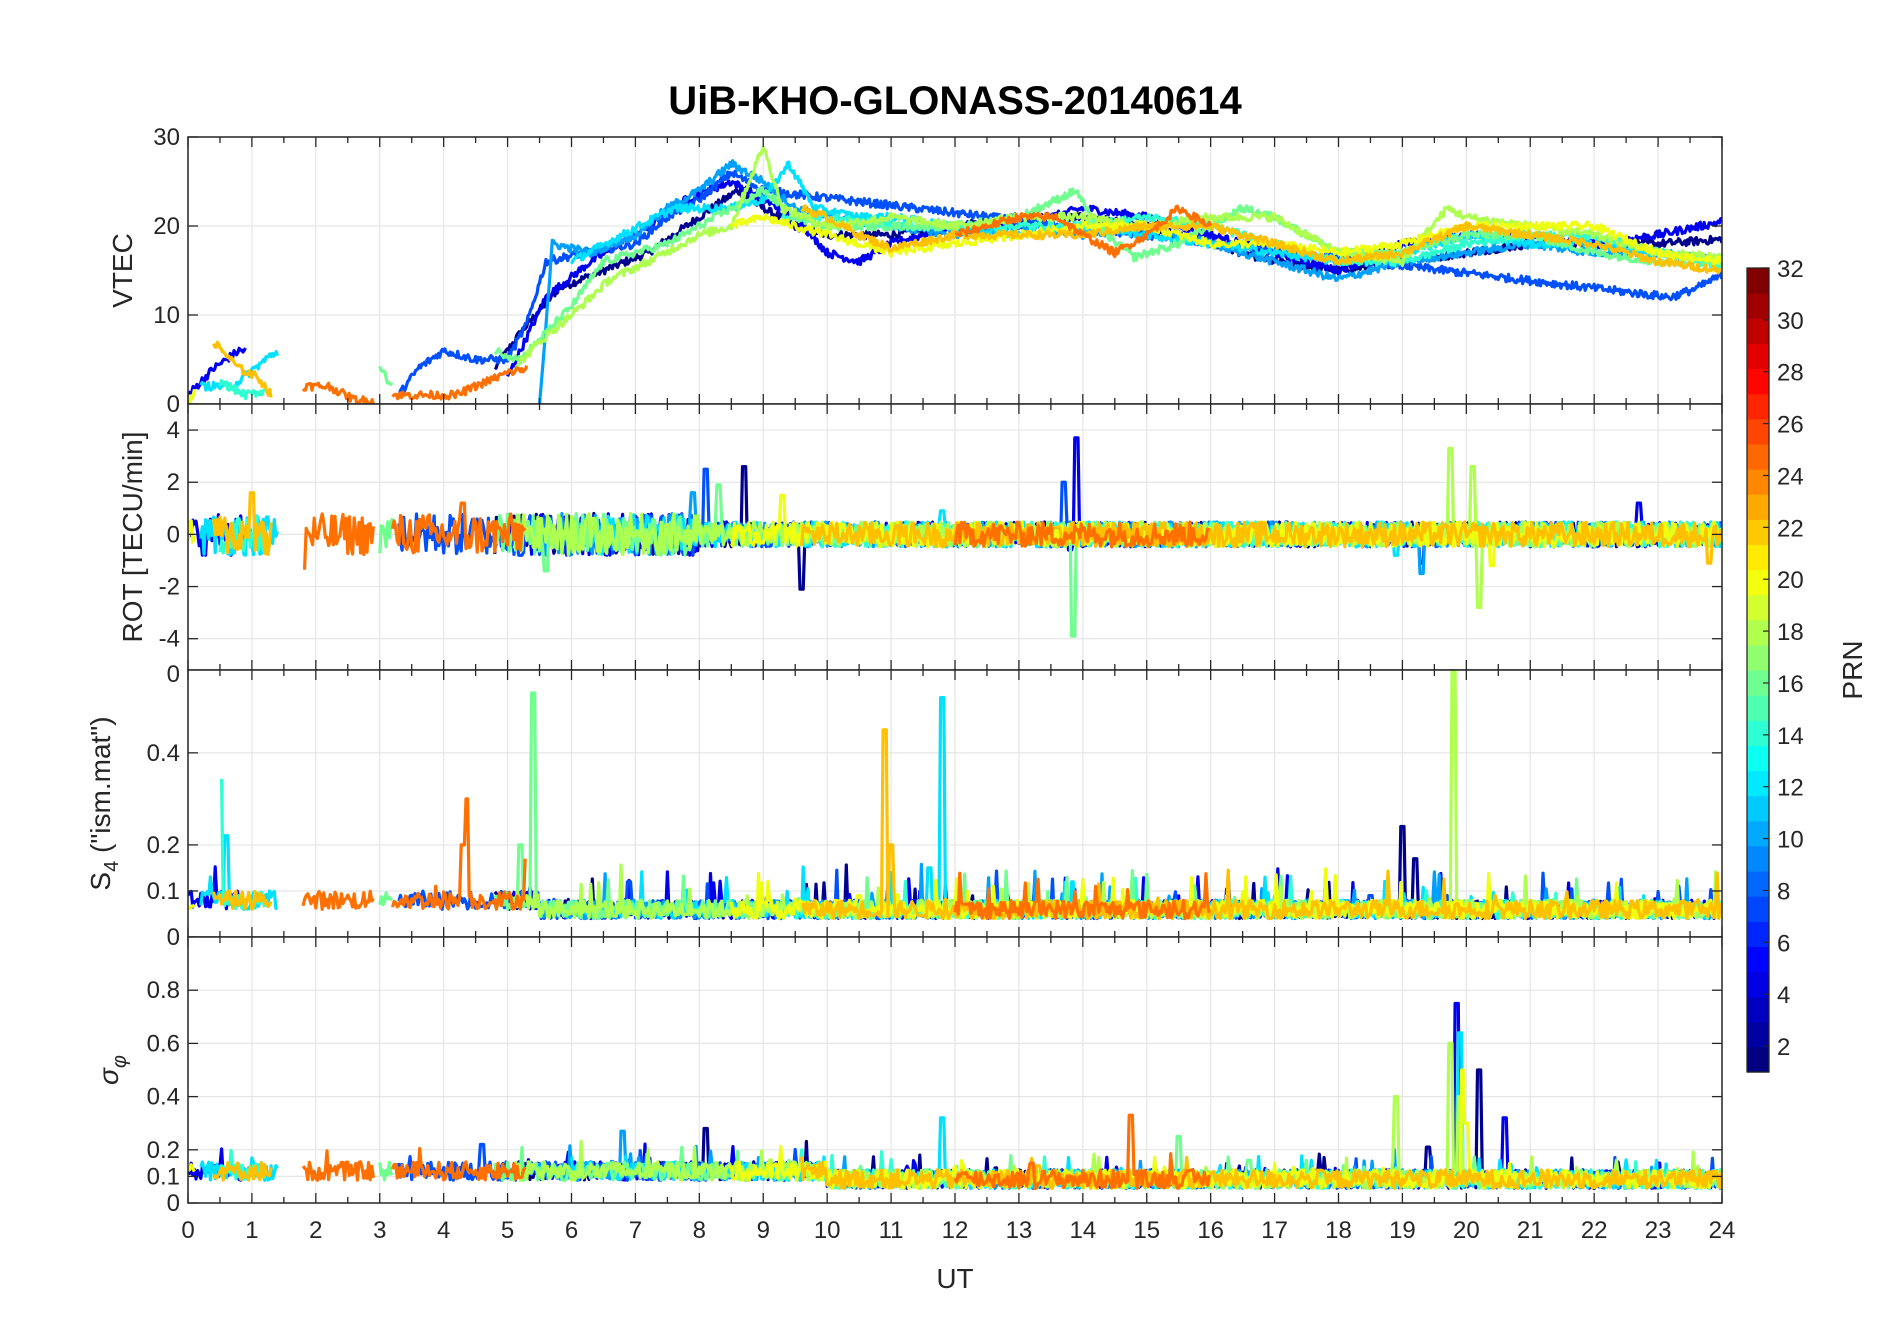 This screenshot has height=1335, width=1902. I want to click on x-tick-label: 15, so click(1146, 1230).